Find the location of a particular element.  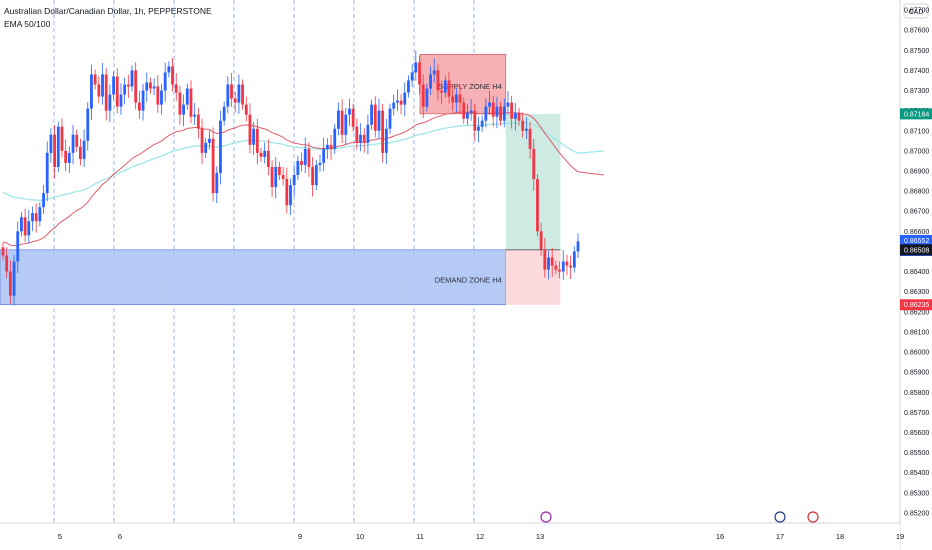

price-tick: 0.86300 is located at coordinates (916, 292).